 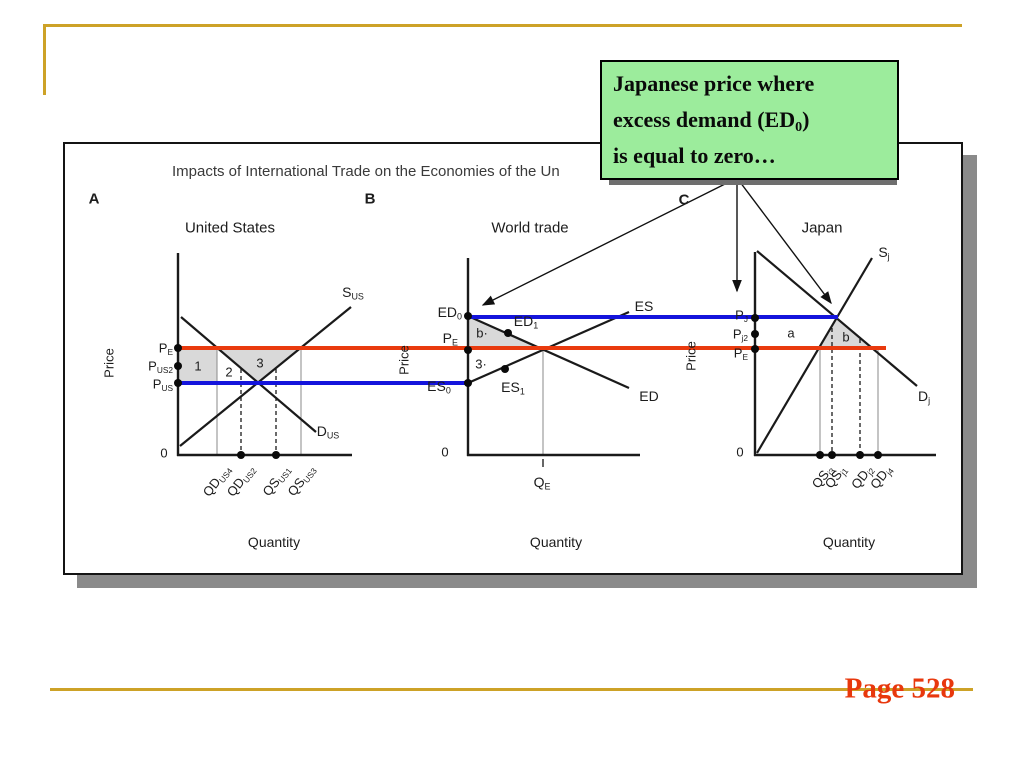 I want to click on panel-b-point-b: b·, so click(x=482, y=333).